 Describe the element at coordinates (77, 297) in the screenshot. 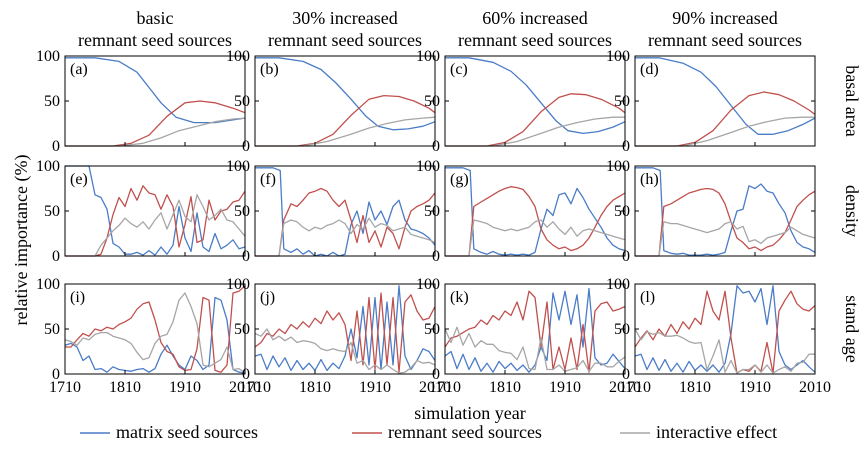

I see `panel-label: (i)` at that location.